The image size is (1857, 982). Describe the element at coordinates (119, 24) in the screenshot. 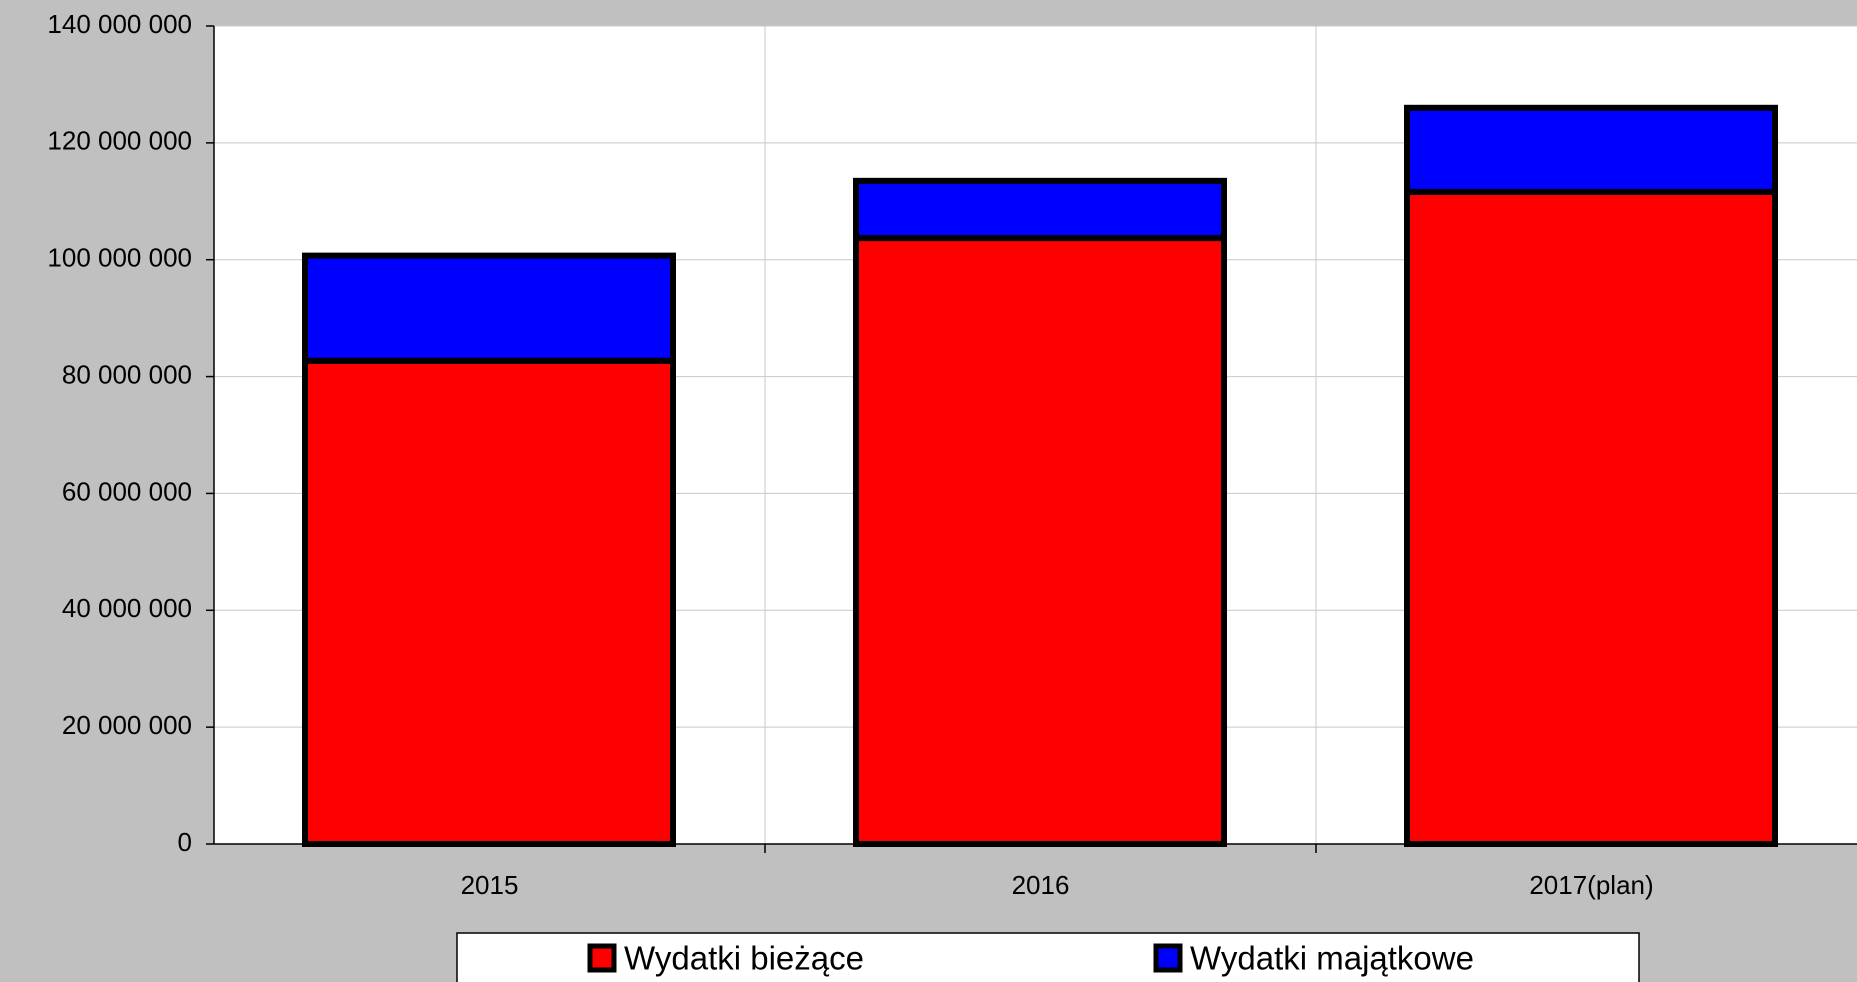

I see `y-tick-label: 140 000 000` at that location.